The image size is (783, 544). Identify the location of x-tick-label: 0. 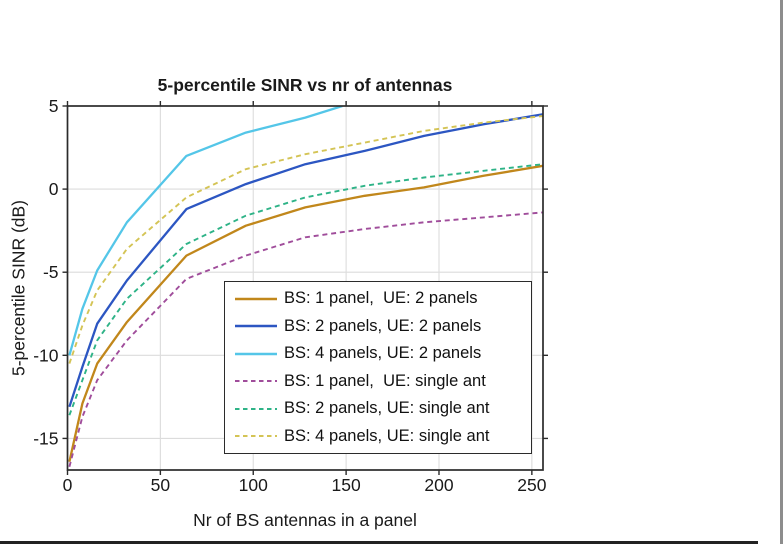
(68, 485).